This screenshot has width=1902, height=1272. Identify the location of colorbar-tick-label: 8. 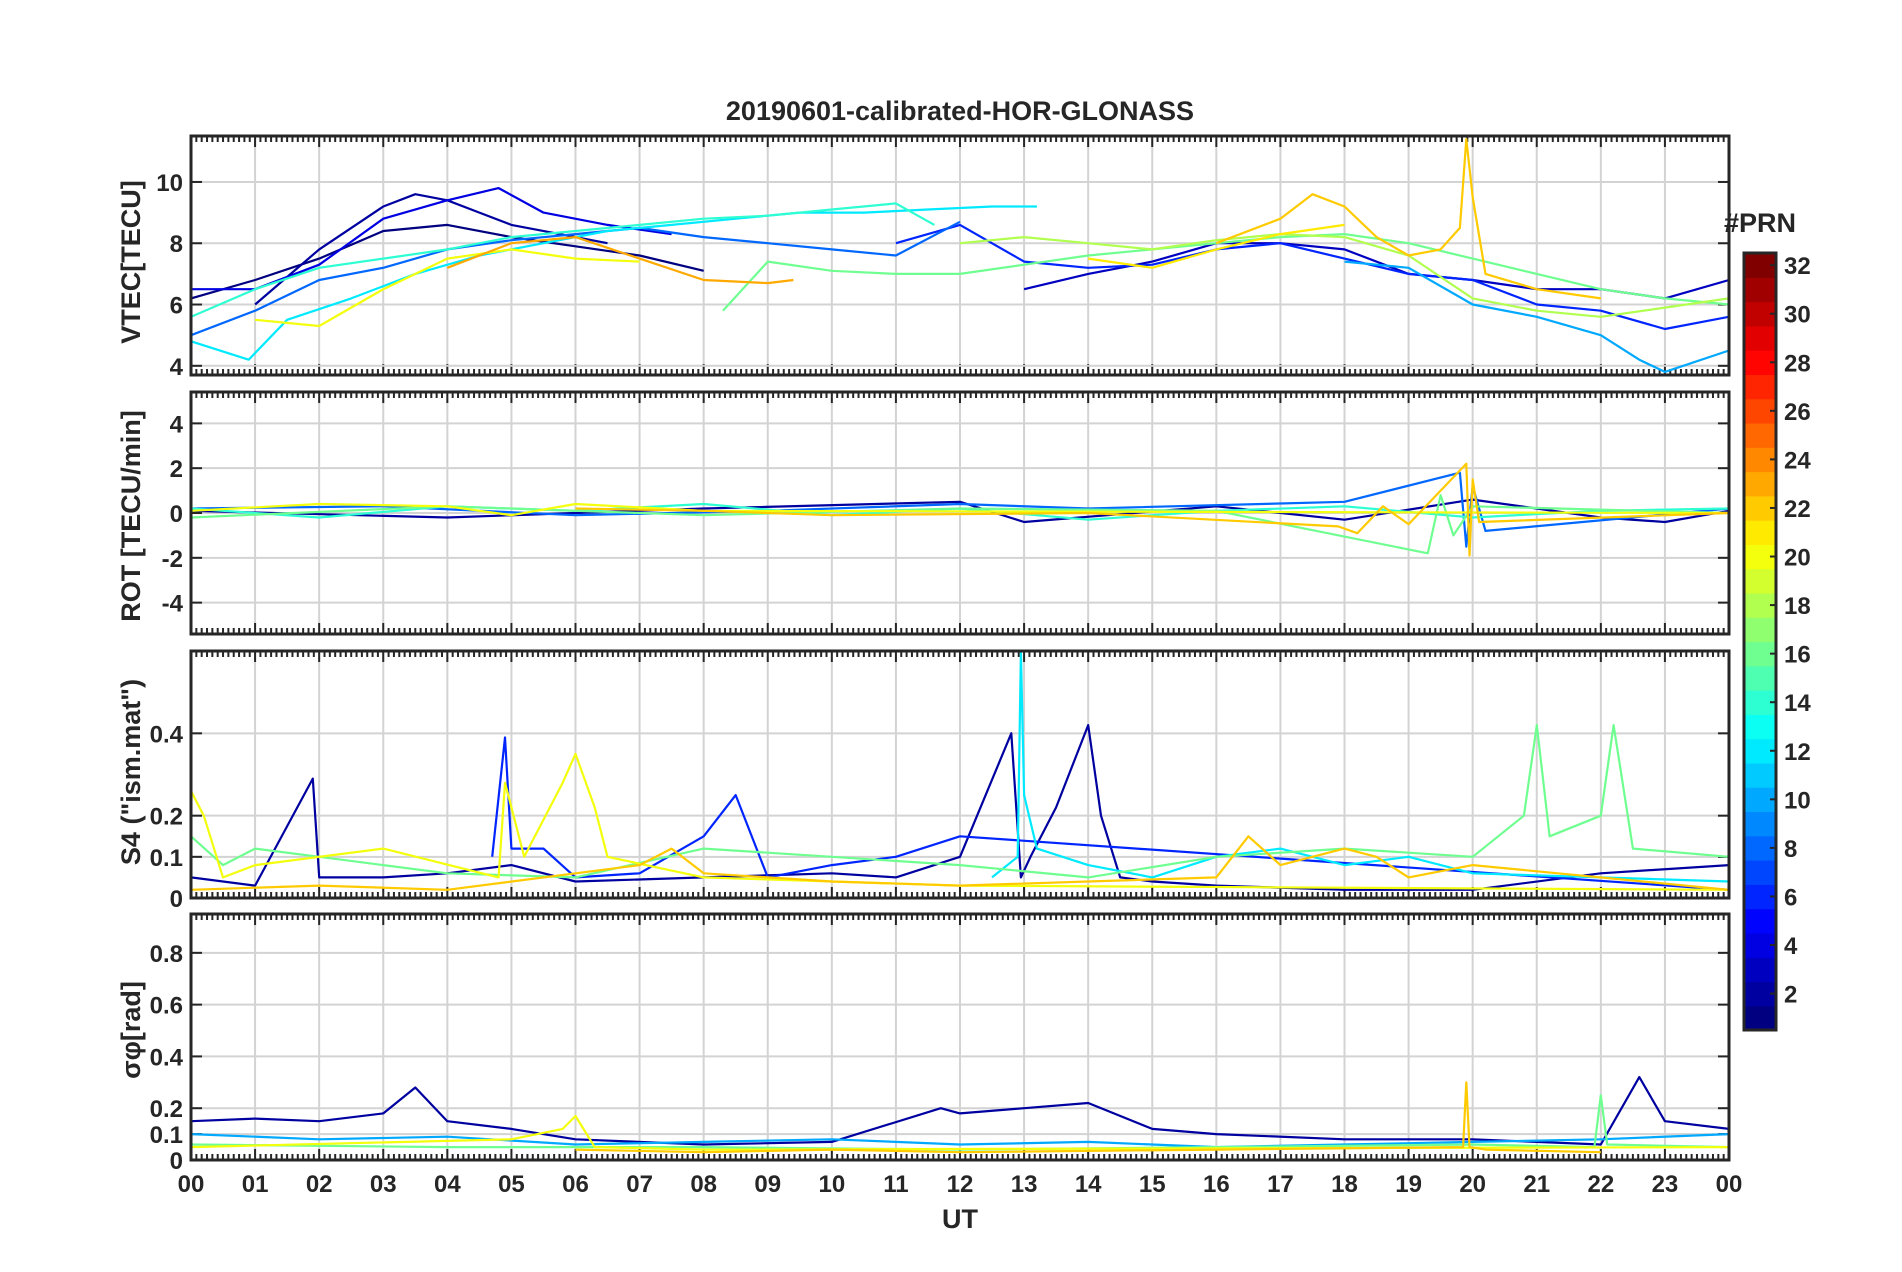
(1790, 849).